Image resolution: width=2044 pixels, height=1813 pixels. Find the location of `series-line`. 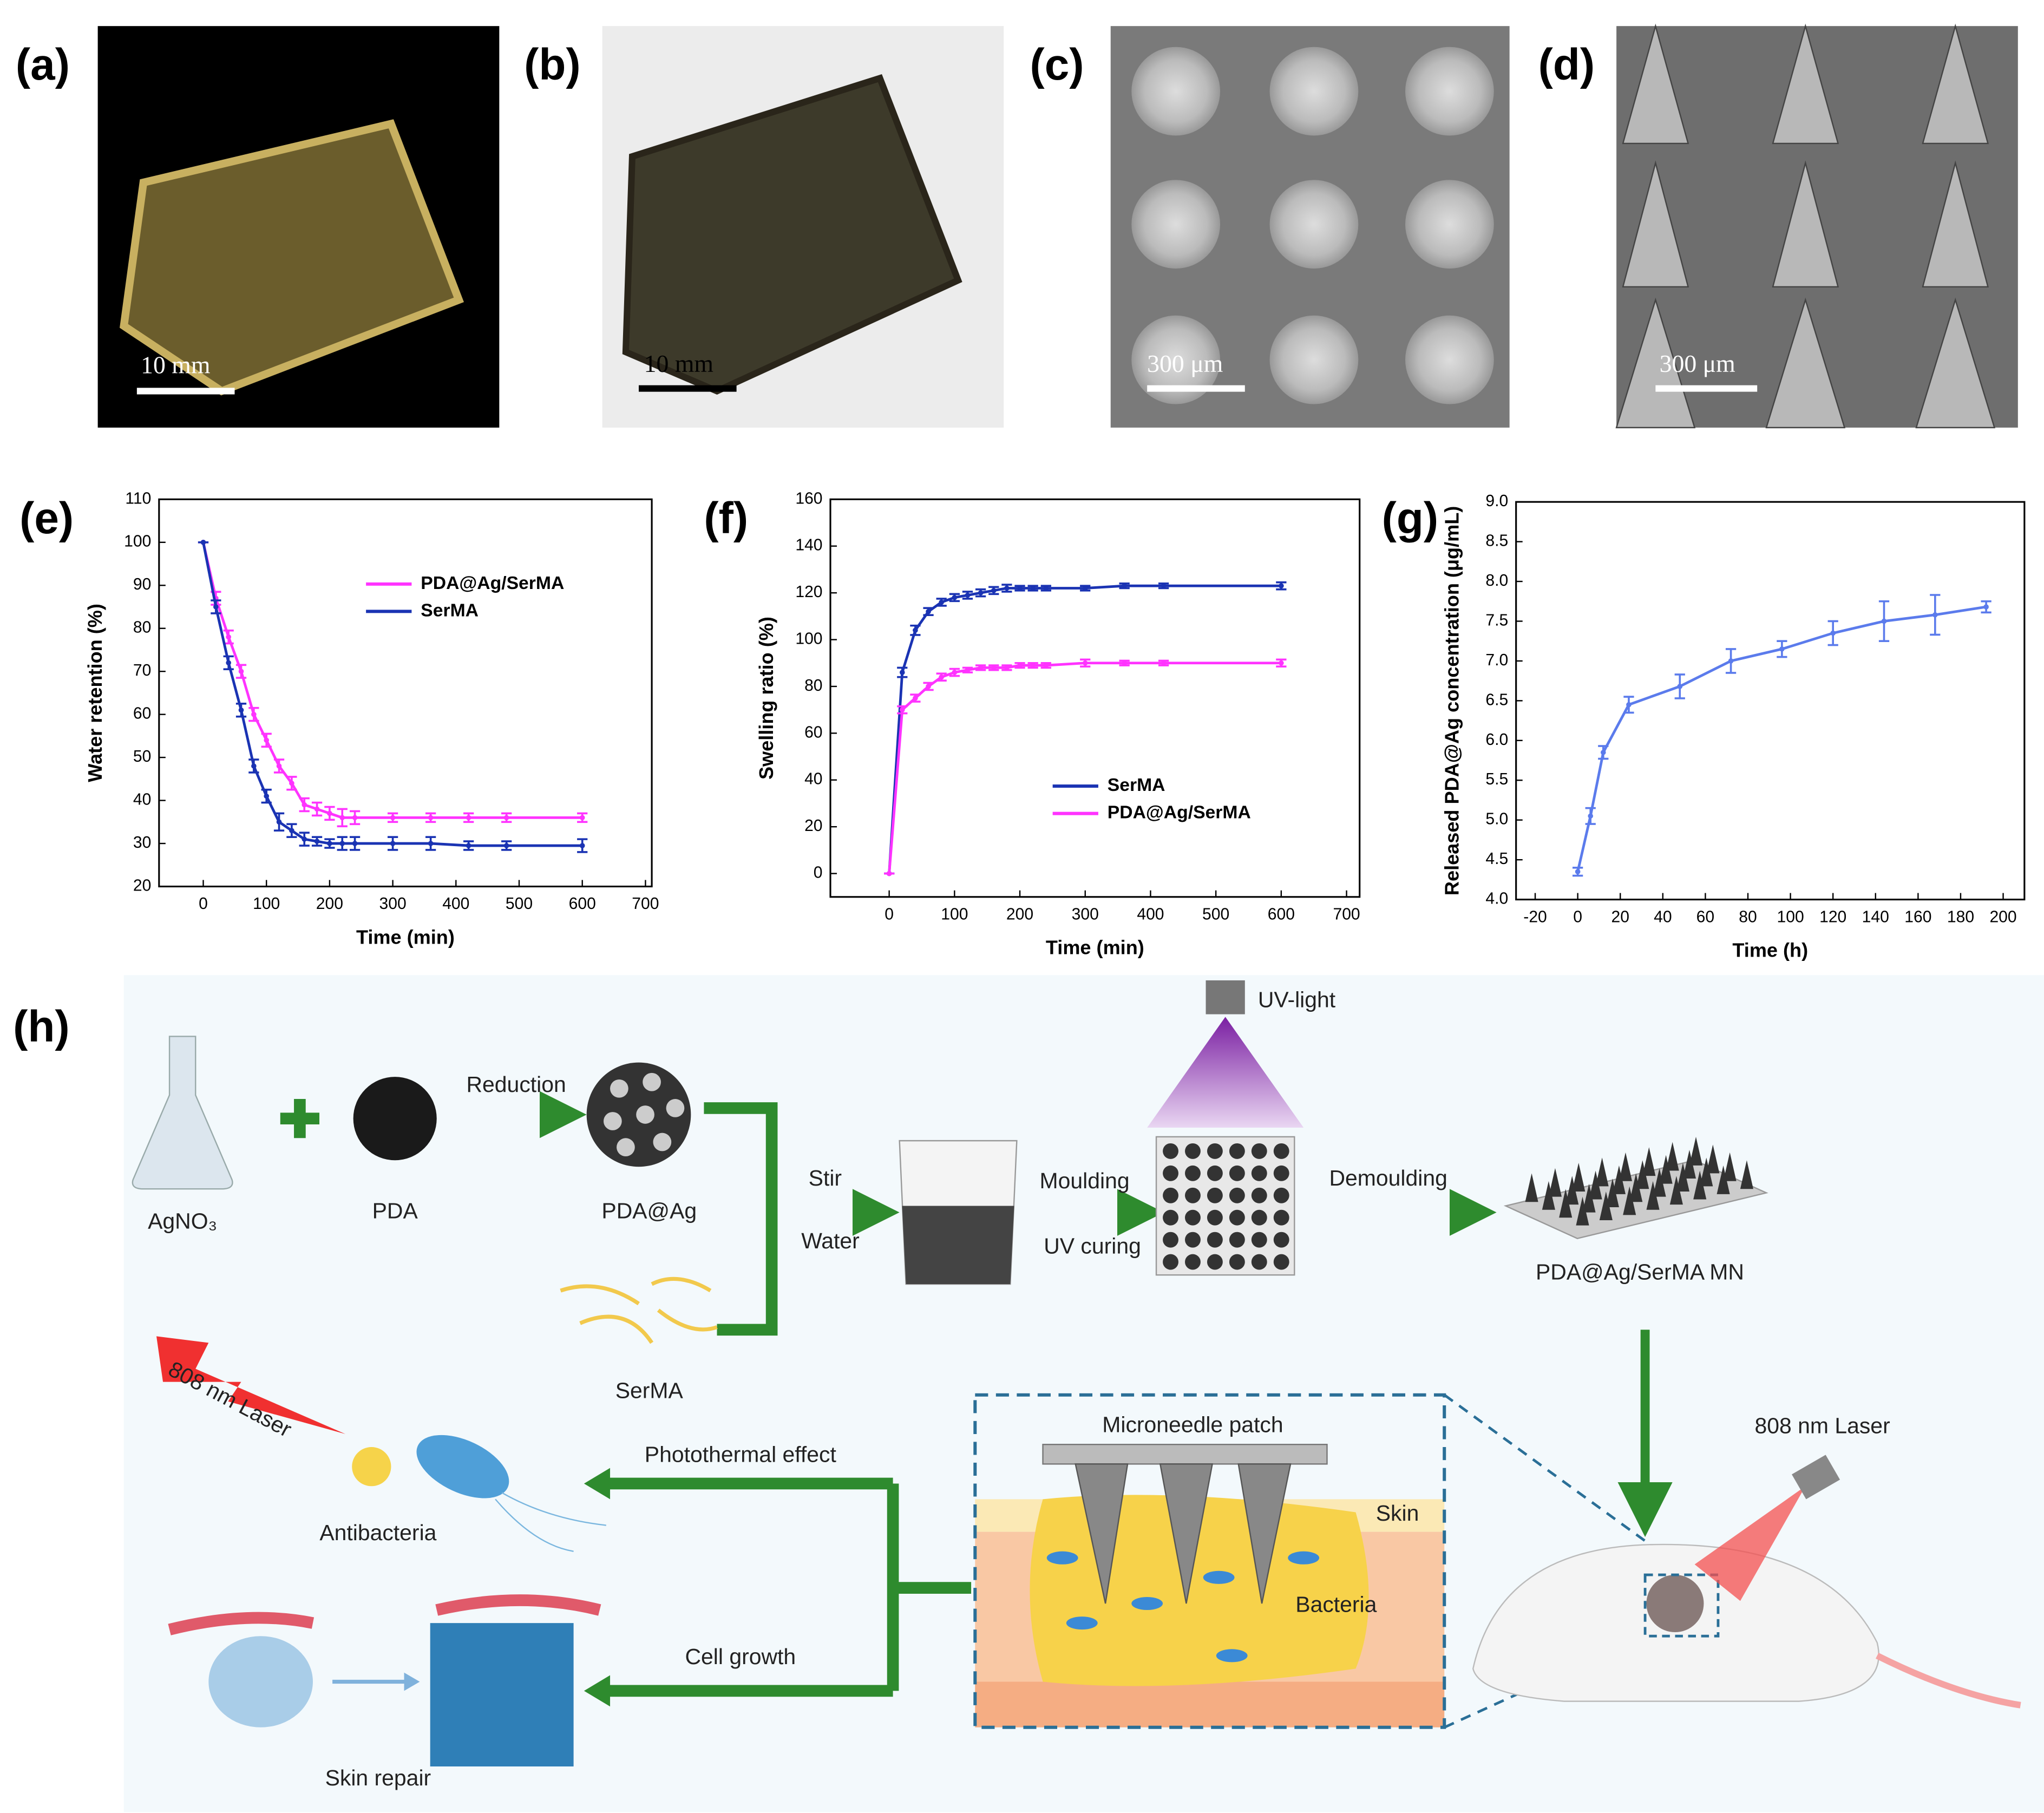

series-line is located at coordinates (1084, 768).